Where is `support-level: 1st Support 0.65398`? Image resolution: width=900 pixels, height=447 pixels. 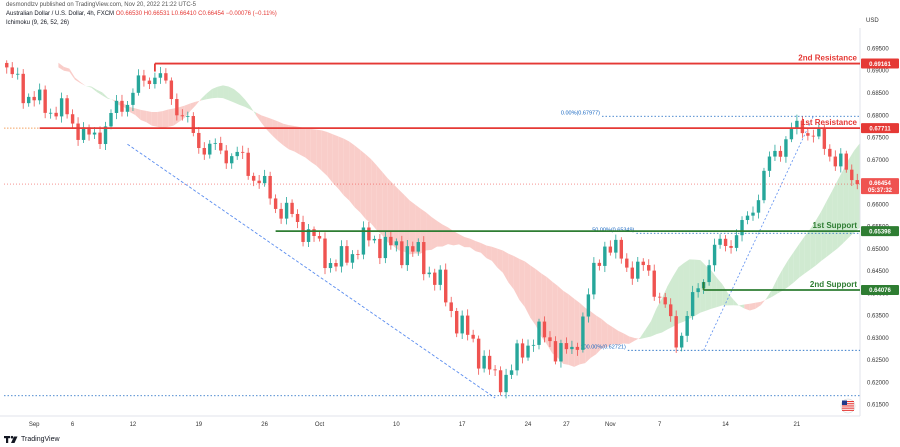 support-level: 1st Support 0.65398 is located at coordinates (587, 229).